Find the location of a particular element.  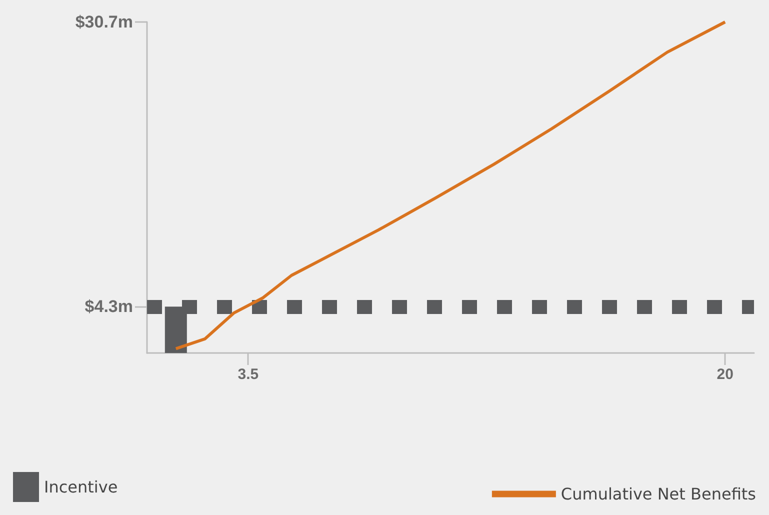

legend-label: Incentive is located at coordinates (81, 487).